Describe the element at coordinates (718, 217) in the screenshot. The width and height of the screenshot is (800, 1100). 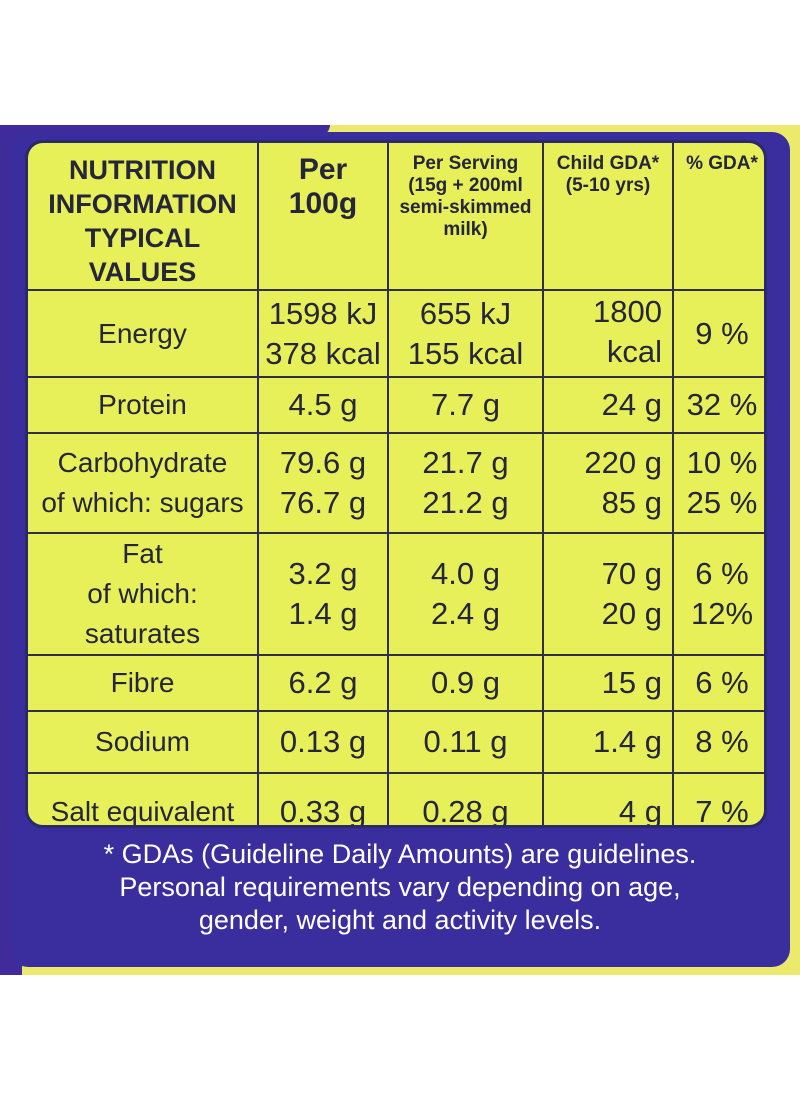
I see `percent-gda-header: % GDA*` at that location.